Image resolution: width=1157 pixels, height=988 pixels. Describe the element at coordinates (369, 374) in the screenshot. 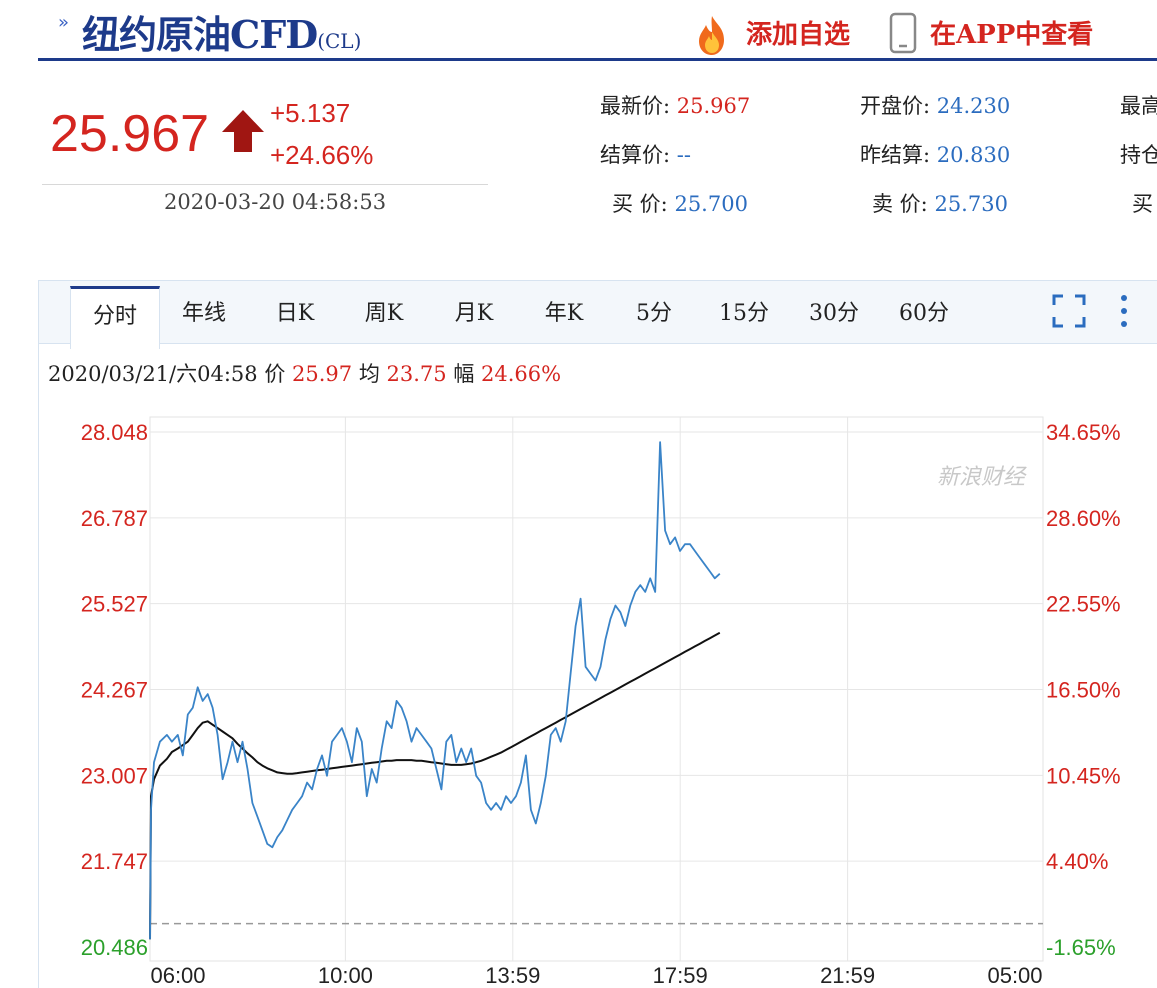

I see `info-avg-label: 均` at that location.